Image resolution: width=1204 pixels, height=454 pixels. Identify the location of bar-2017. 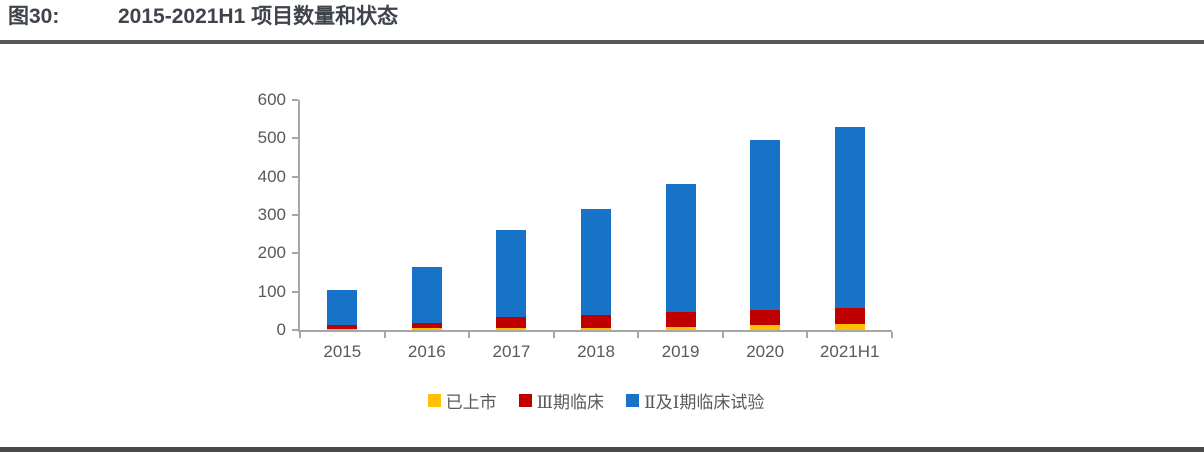
(511, 280).